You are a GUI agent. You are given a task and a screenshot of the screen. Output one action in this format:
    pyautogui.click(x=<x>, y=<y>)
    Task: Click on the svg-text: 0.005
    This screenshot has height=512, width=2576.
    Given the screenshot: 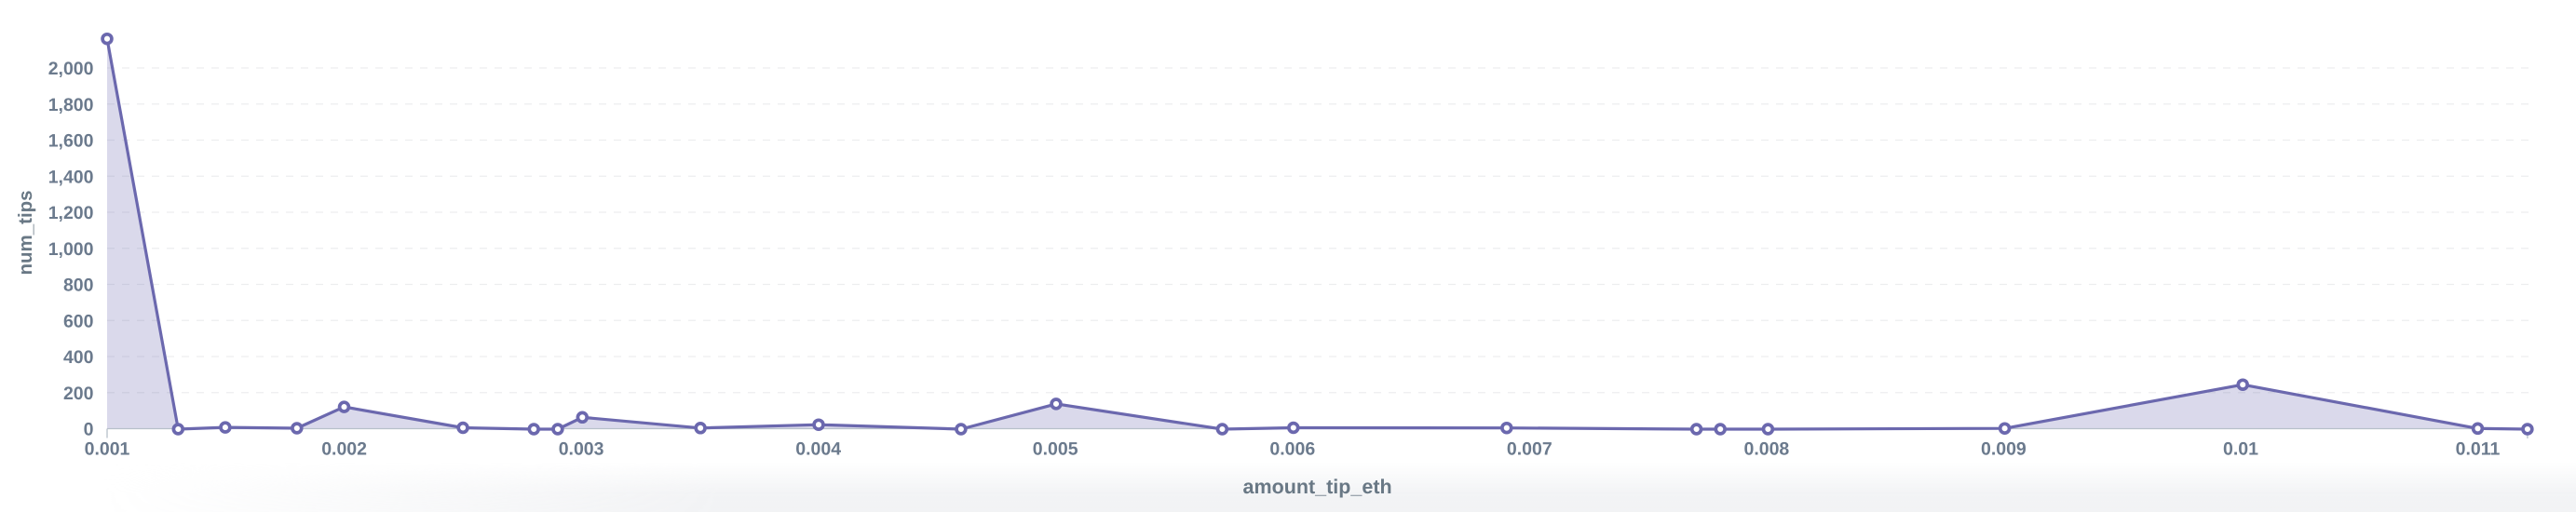 What is the action you would take?
    pyautogui.click(x=1055, y=449)
    